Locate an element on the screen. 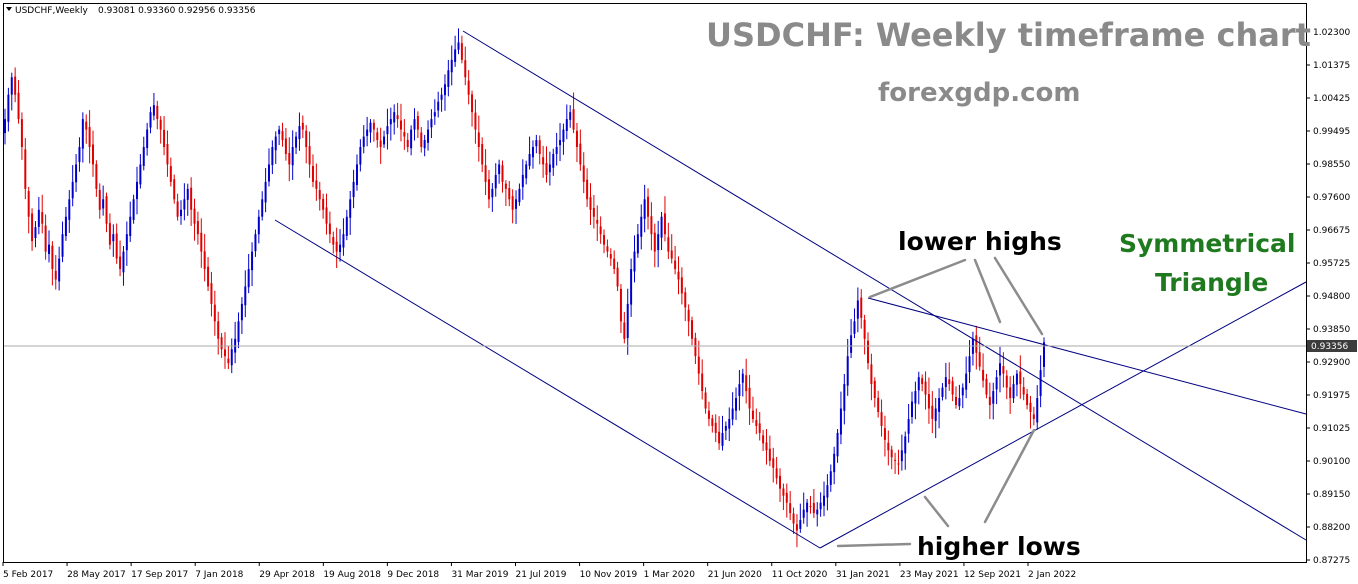 Image resolution: width=1358 pixels, height=584 pixels. x-tick-label: 28 May 2017 is located at coordinates (96, 575).